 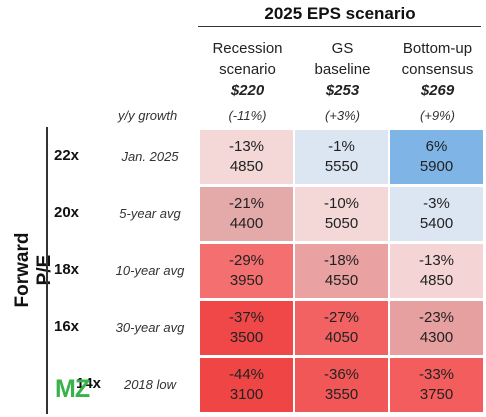 What do you see at coordinates (341, 394) in the screenshot?
I see `cell-value: 3550` at bounding box center [341, 394].